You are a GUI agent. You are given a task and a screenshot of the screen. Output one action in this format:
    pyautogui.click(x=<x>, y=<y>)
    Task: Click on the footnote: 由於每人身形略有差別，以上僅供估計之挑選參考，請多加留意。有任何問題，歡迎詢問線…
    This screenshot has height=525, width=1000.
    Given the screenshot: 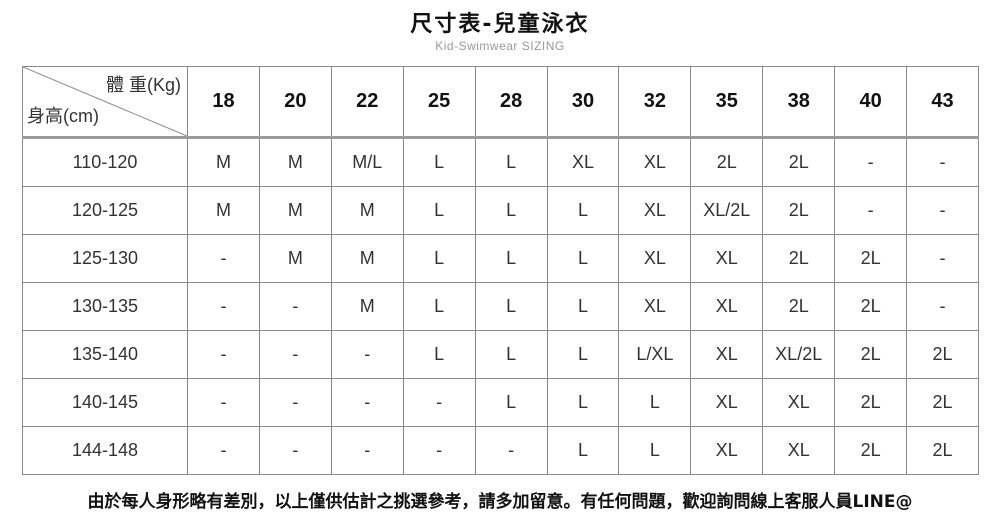 What is the action you would take?
    pyautogui.click(x=500, y=502)
    